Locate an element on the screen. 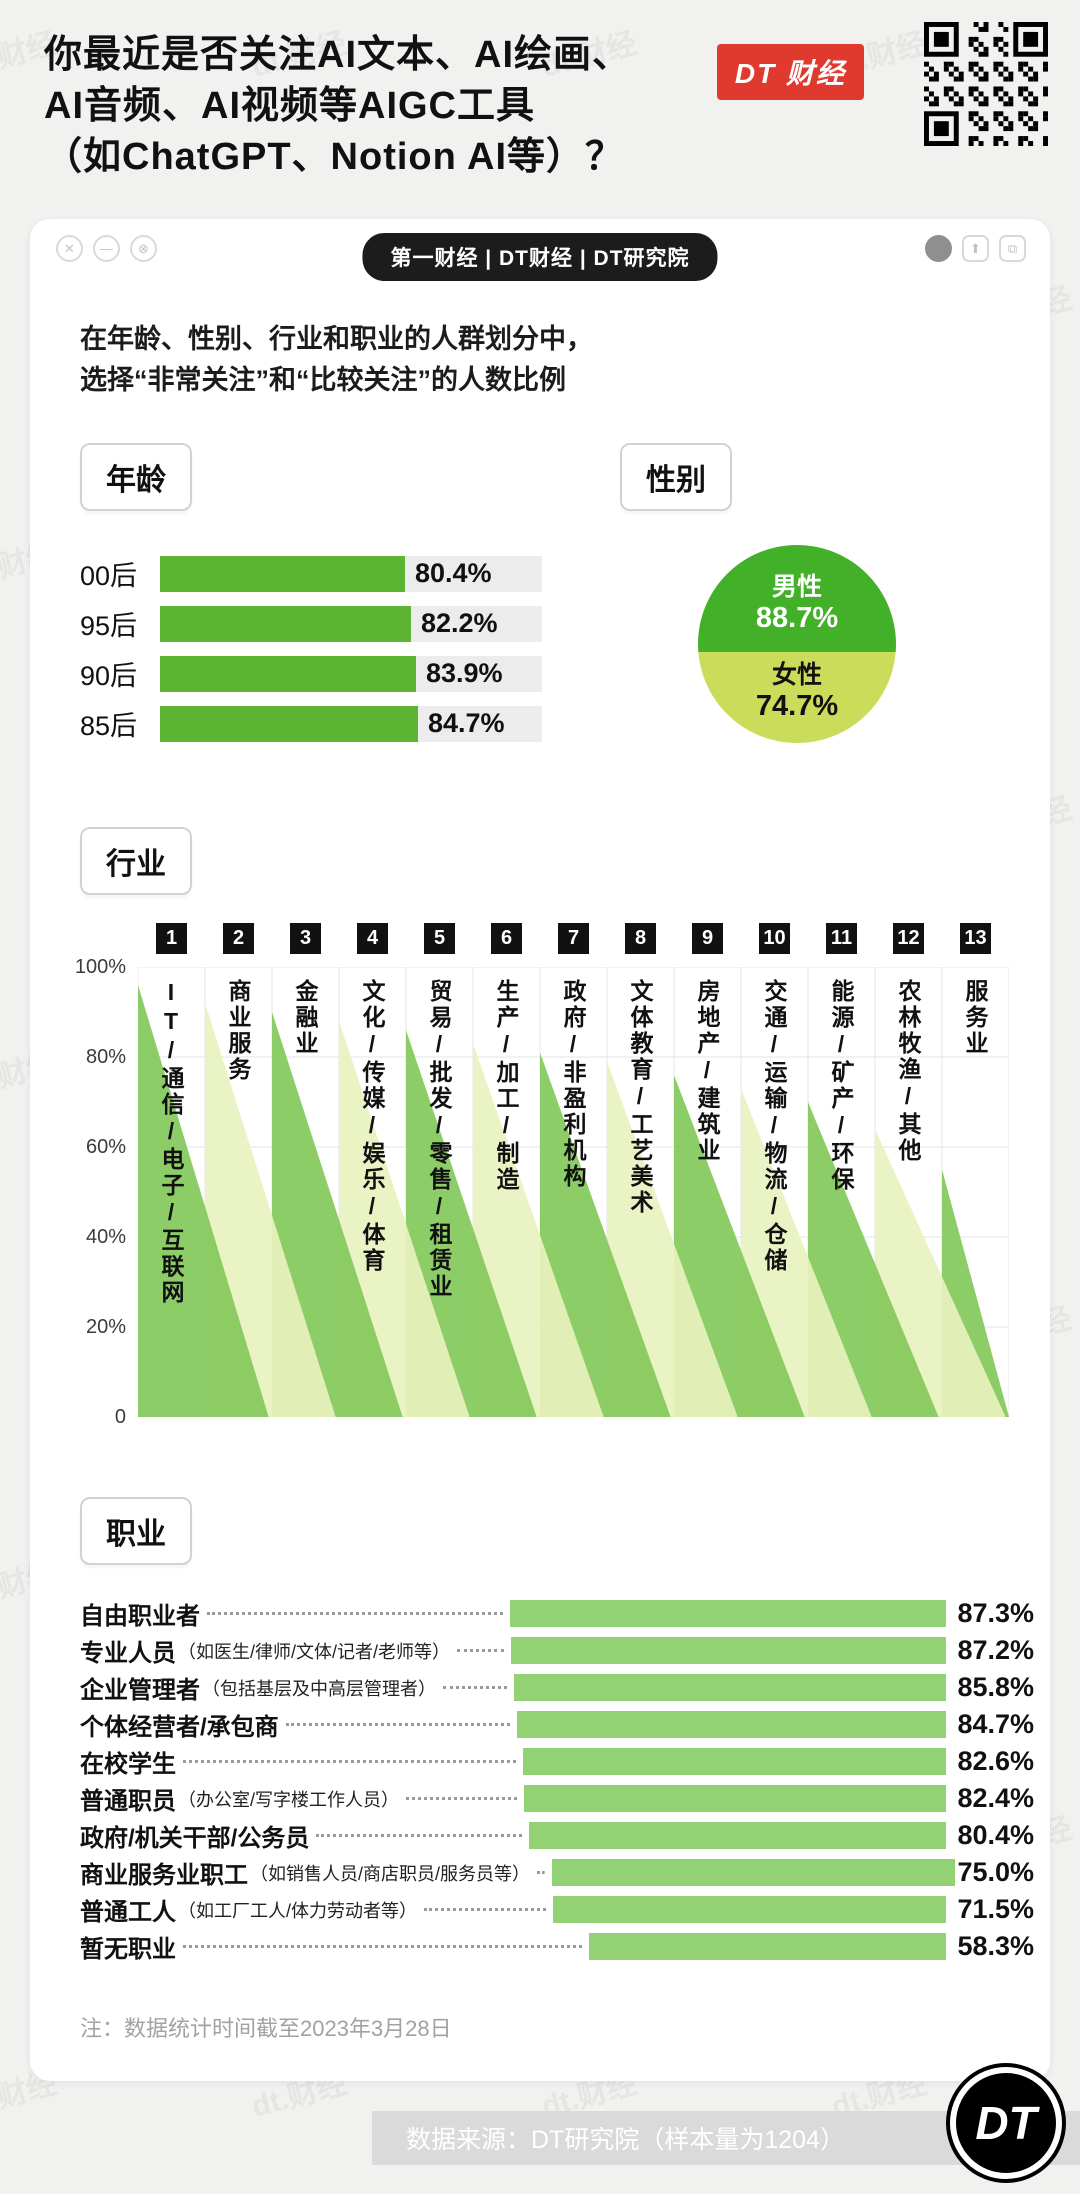 This screenshot has width=1080, height=2194. industry-number-badge: 2 is located at coordinates (238, 938).